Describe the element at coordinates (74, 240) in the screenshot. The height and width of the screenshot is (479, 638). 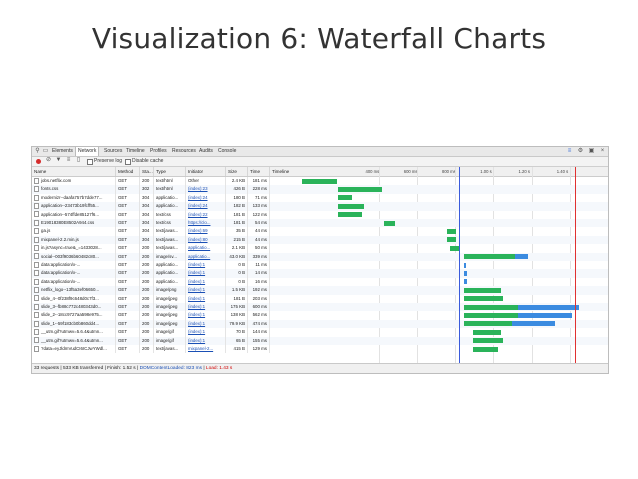
I see `cell-name: mixpanel-2.2.min.js` at that location.